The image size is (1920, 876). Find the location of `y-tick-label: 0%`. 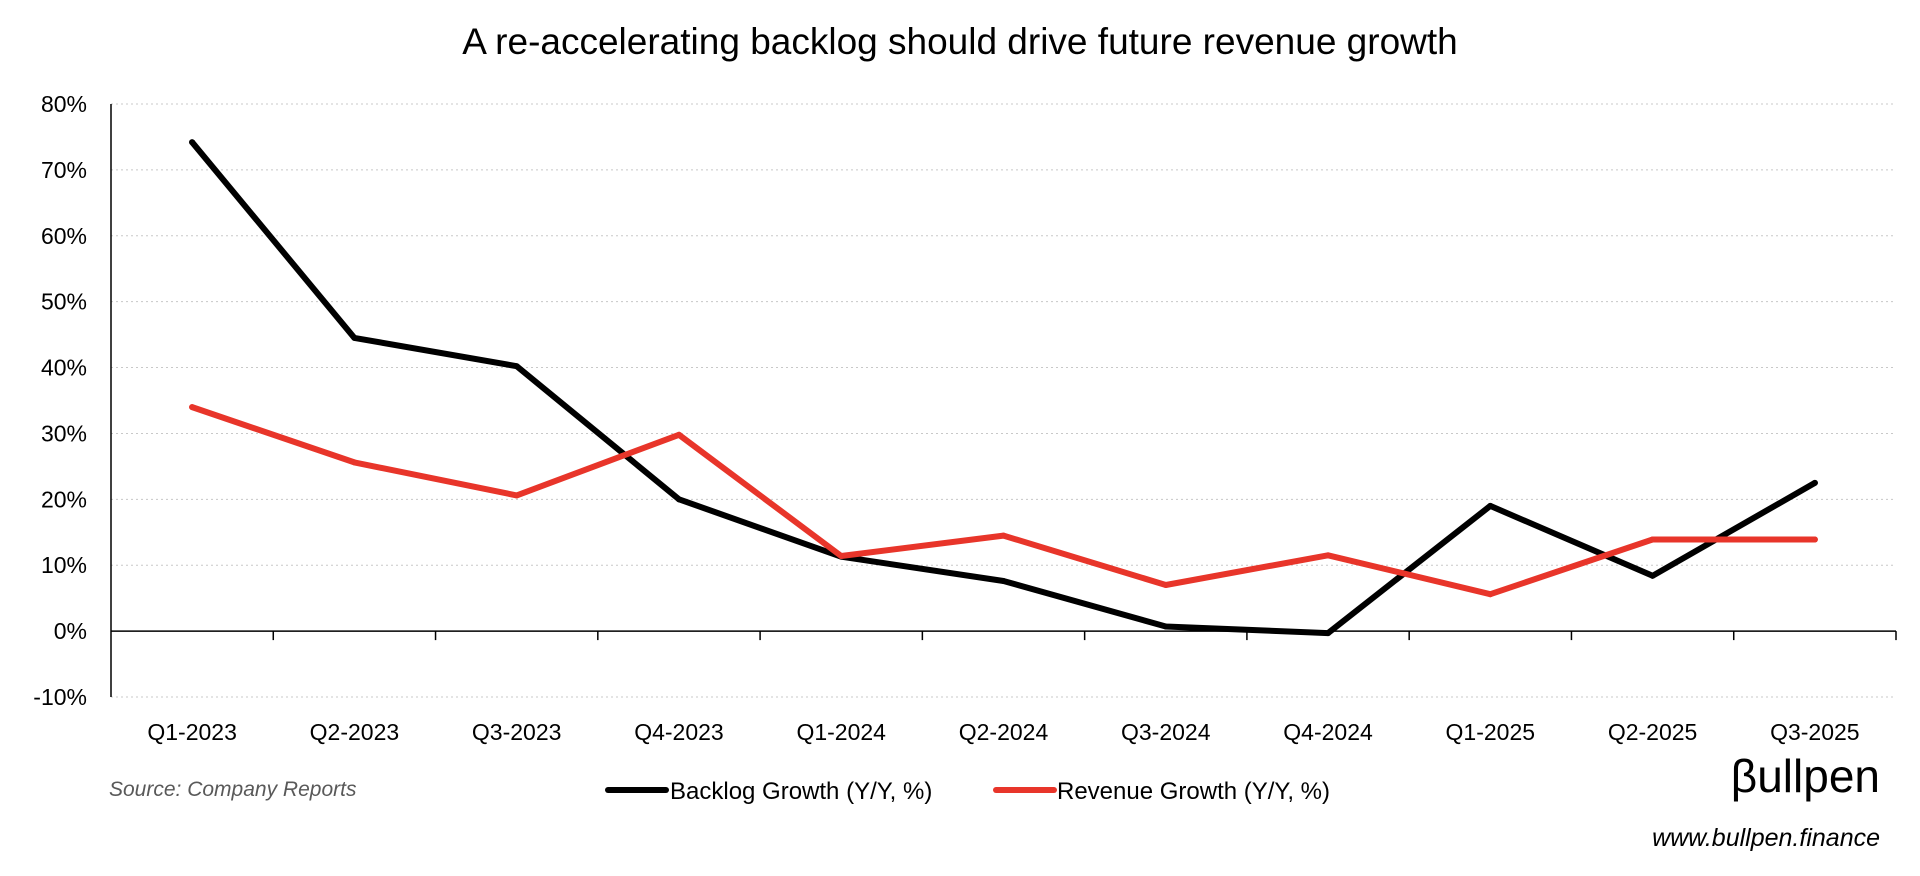

y-tick-label: 0% is located at coordinates (70, 631).